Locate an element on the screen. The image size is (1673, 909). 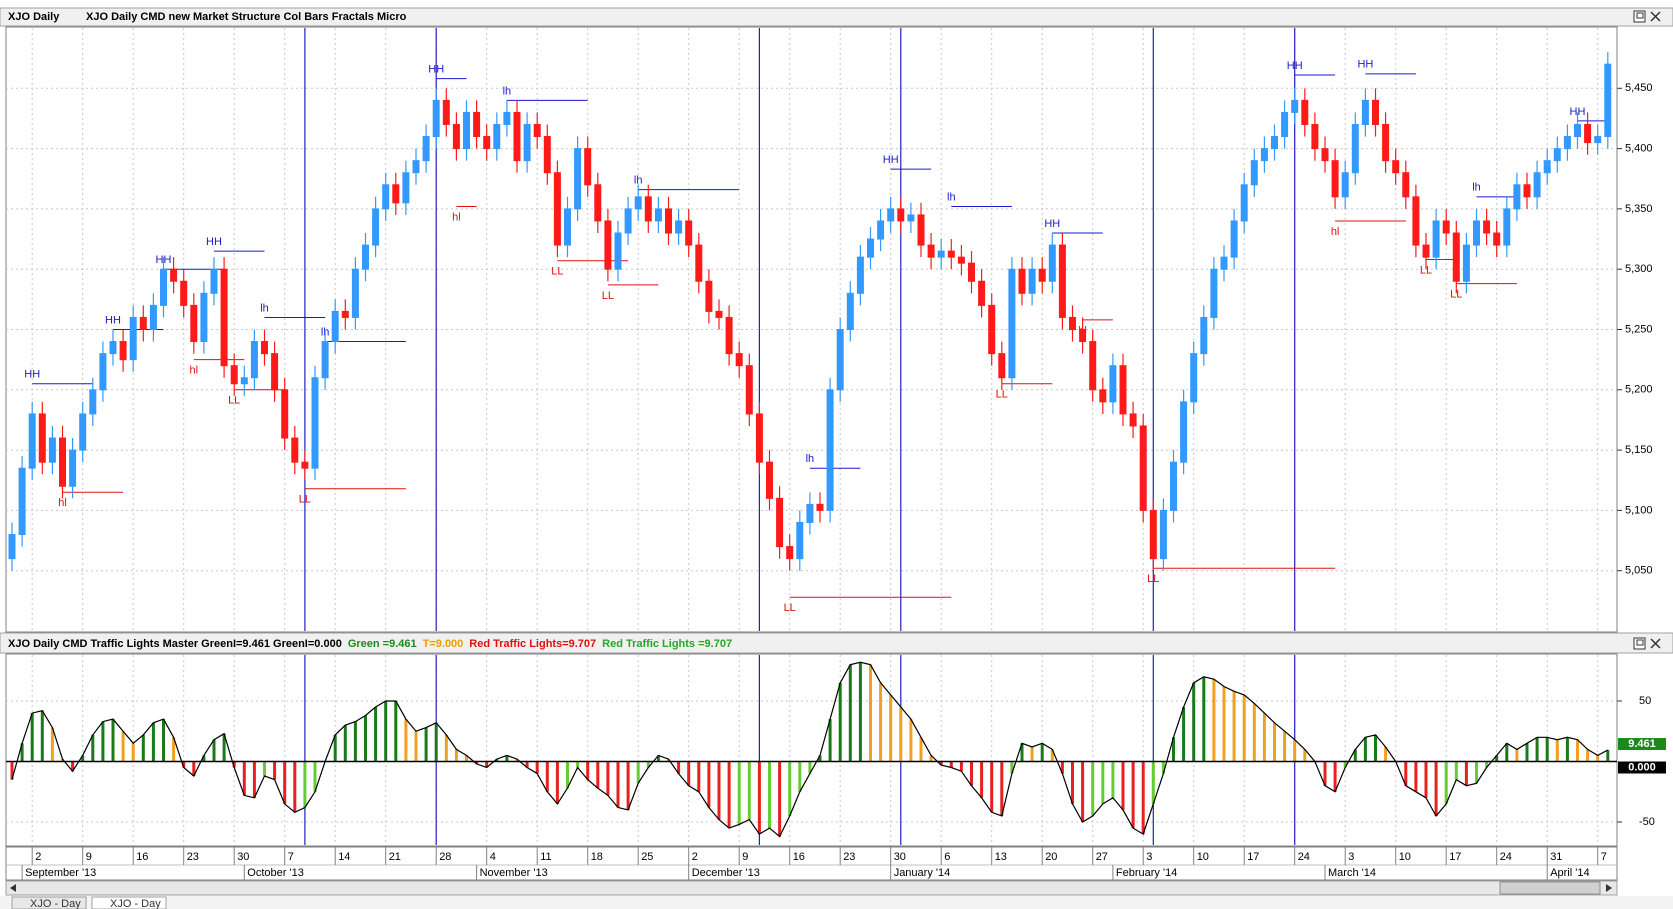
x-tick-label: 3 is located at coordinates (1149, 857).